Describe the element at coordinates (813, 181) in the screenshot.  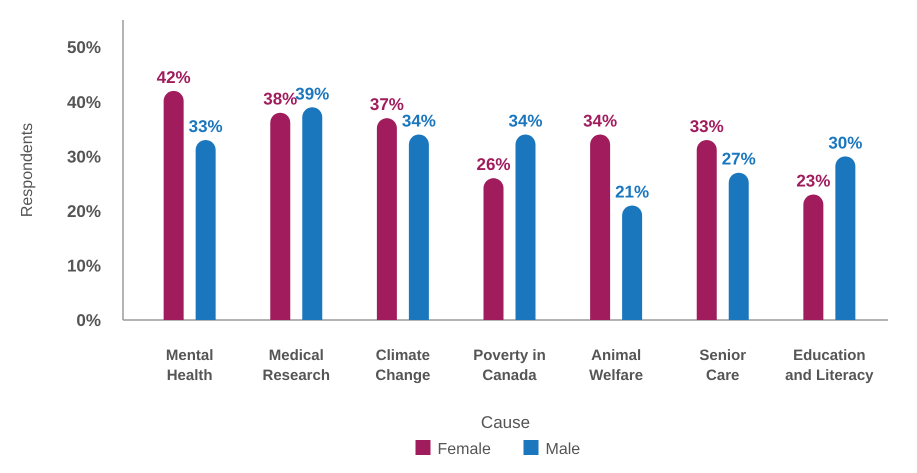
I see `data-label: 23%` at that location.